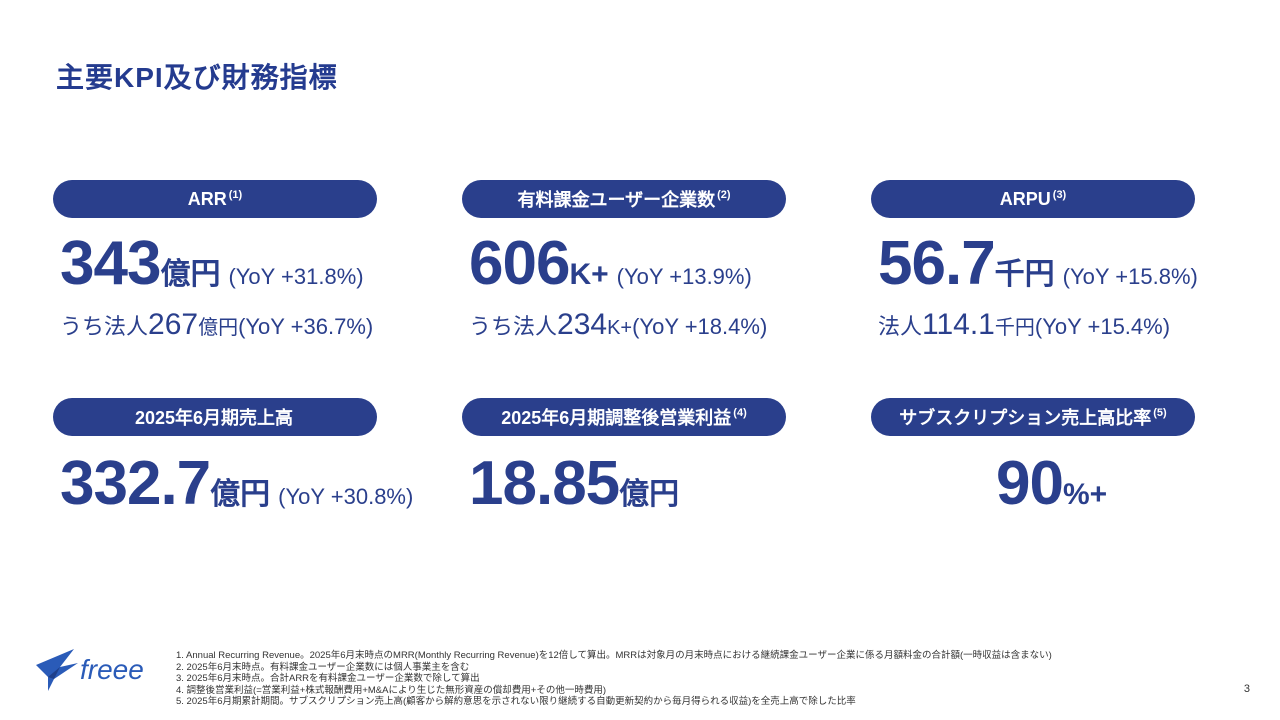 This screenshot has width=1280, height=720. I want to click on page-number: 3, so click(1246, 689).